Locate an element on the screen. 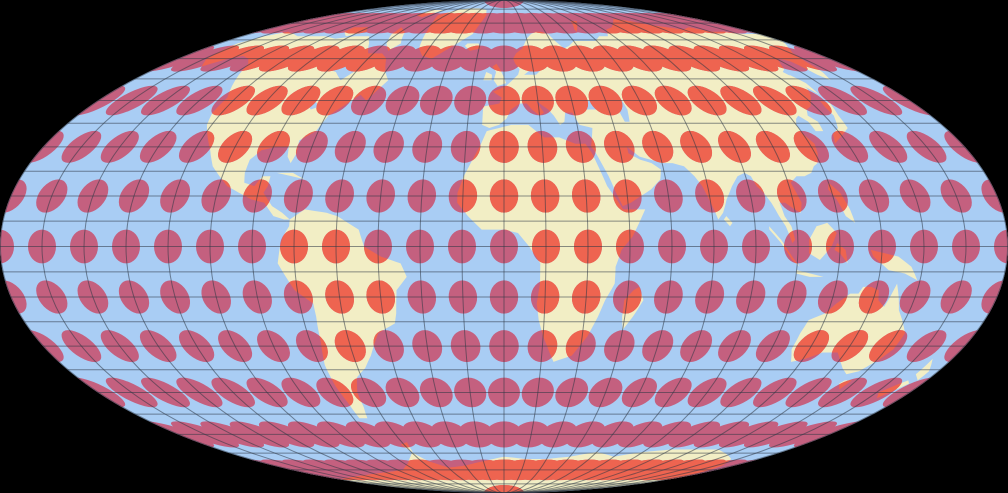 This screenshot has width=1008, height=493. land-borneo is located at coordinates (823, 241).